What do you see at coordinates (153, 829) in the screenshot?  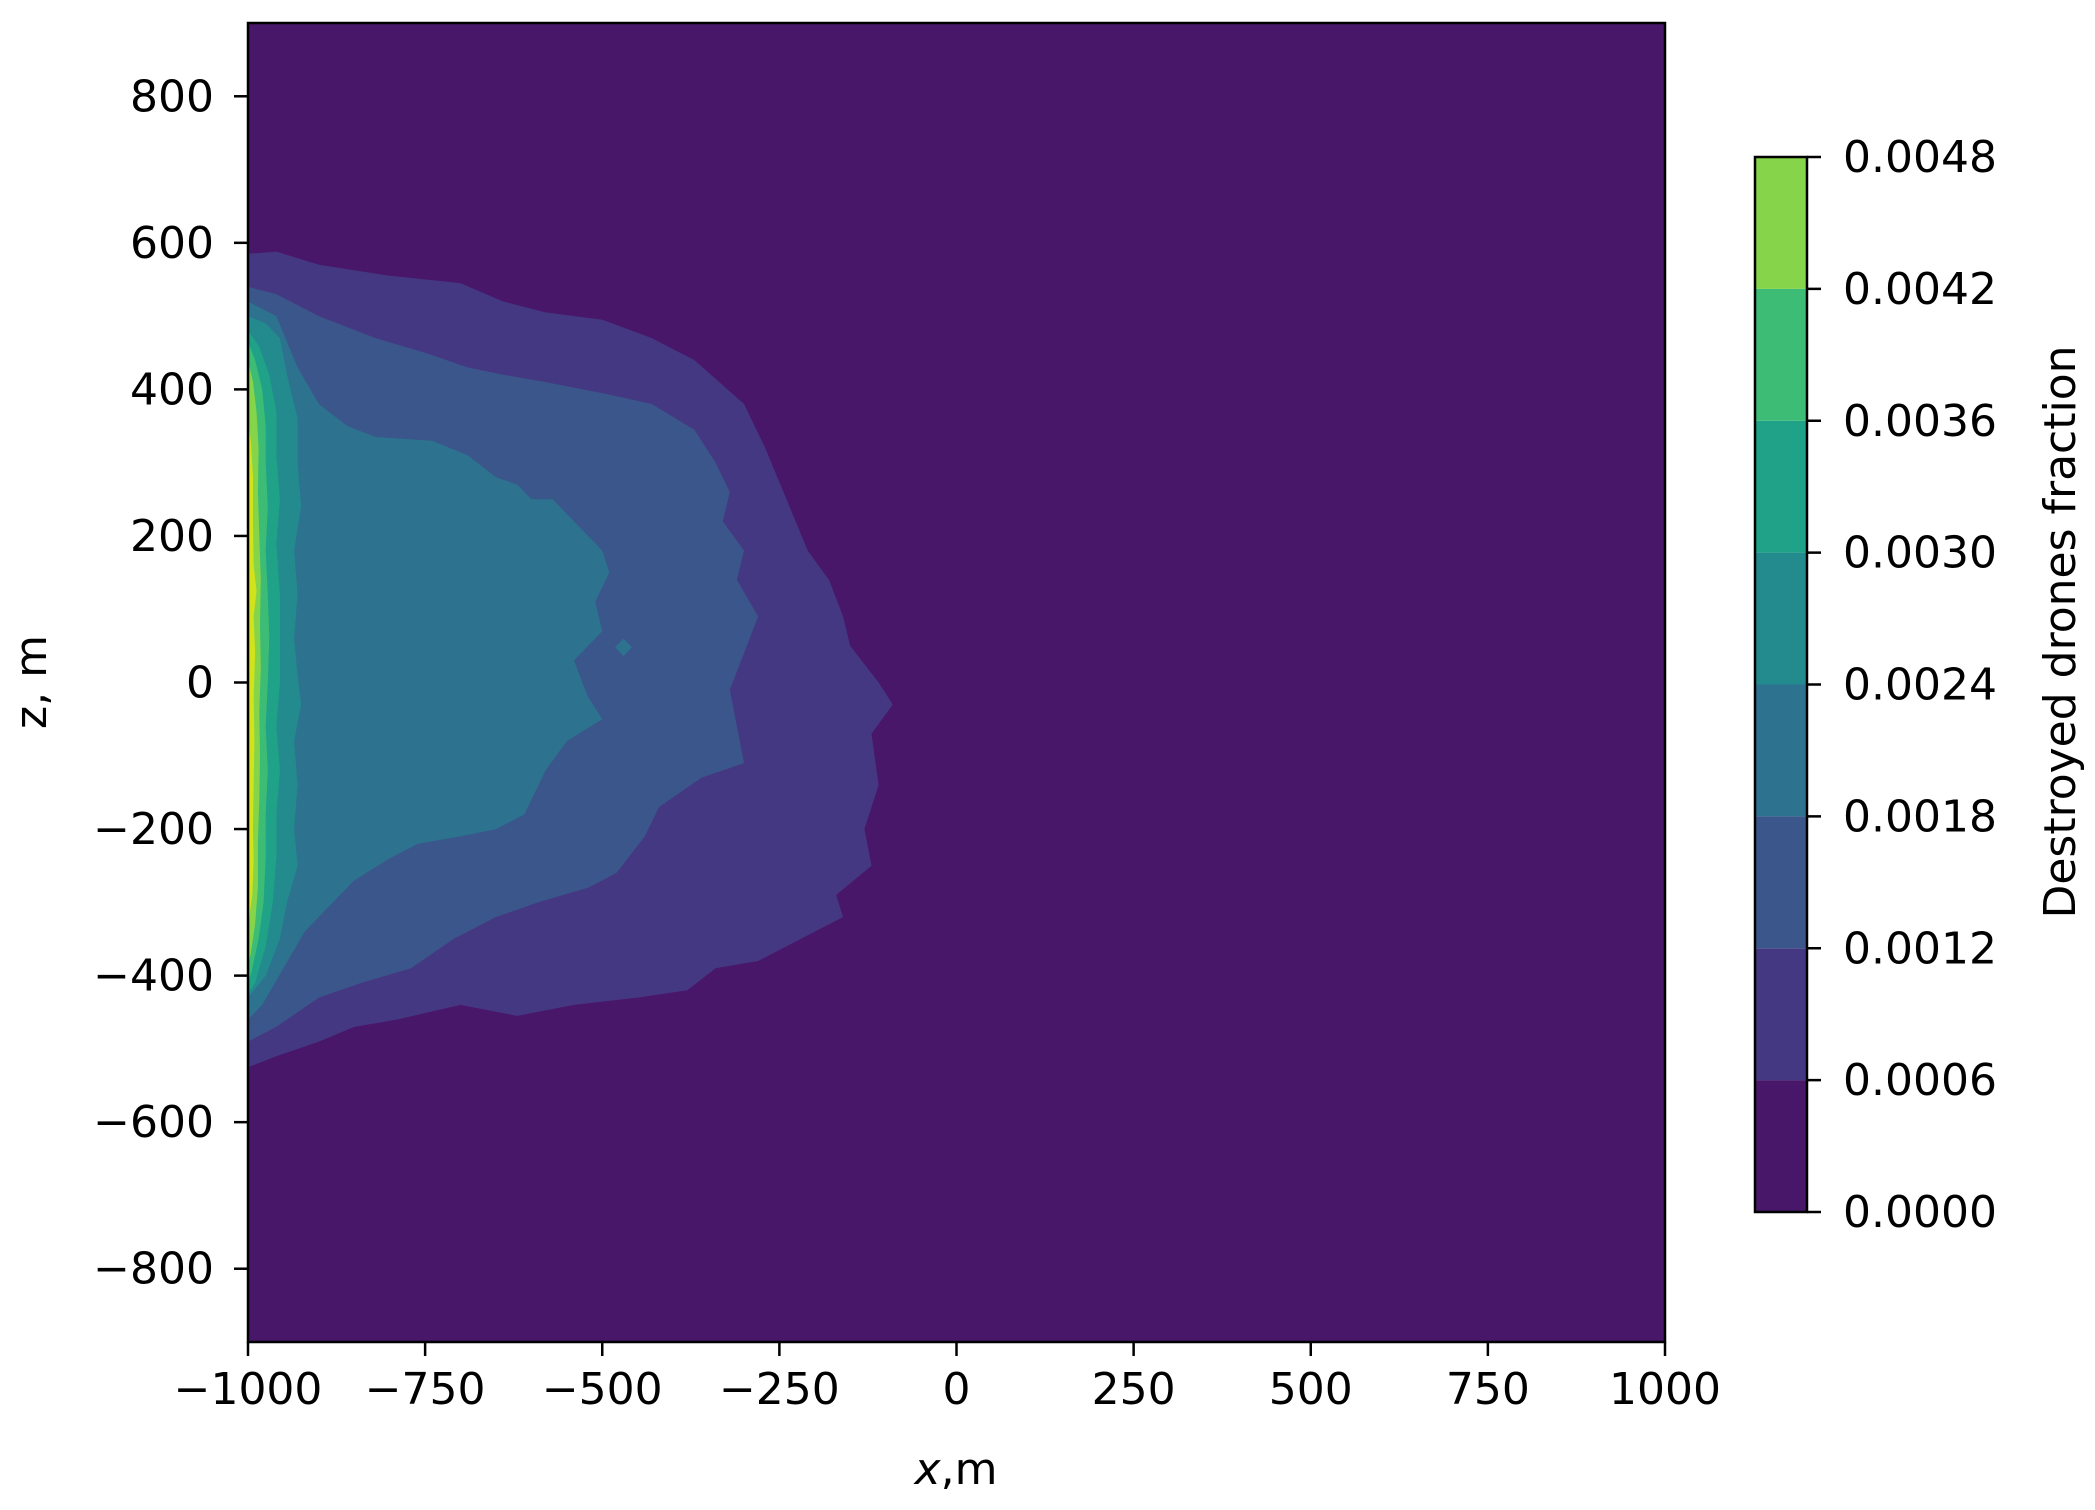 I see `y-tick-label: −200` at bounding box center [153, 829].